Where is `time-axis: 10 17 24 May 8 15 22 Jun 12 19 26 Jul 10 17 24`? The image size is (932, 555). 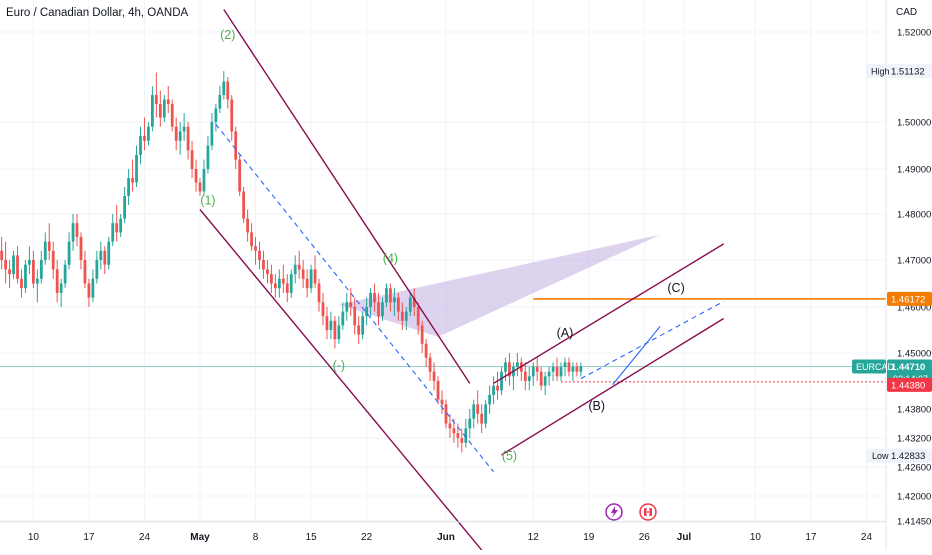 time-axis: 10 17 24 May 8 15 22 Jun 12 19 26 Jul 10 17 24 is located at coordinates (450, 537).